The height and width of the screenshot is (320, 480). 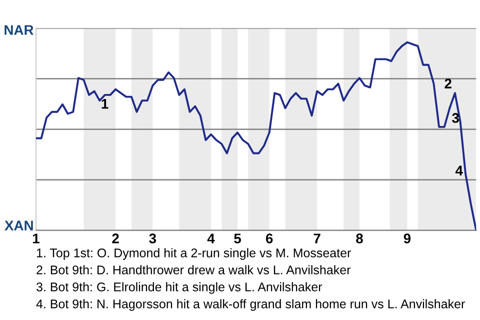 What do you see at coordinates (36, 239) in the screenshot?
I see `x-tick-label: 1` at bounding box center [36, 239].